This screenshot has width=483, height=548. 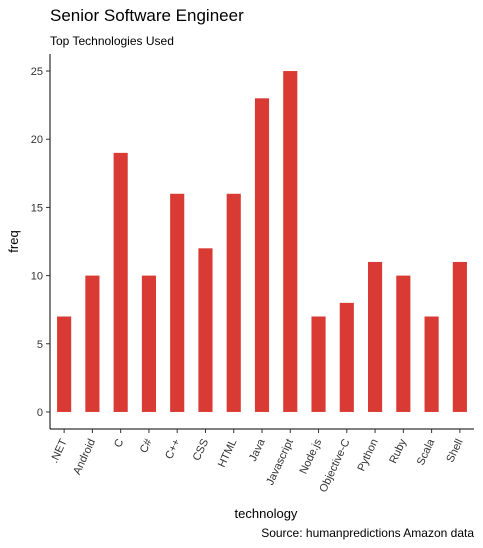 What do you see at coordinates (13, 241) in the screenshot?
I see `y-axis-title: freq` at bounding box center [13, 241].